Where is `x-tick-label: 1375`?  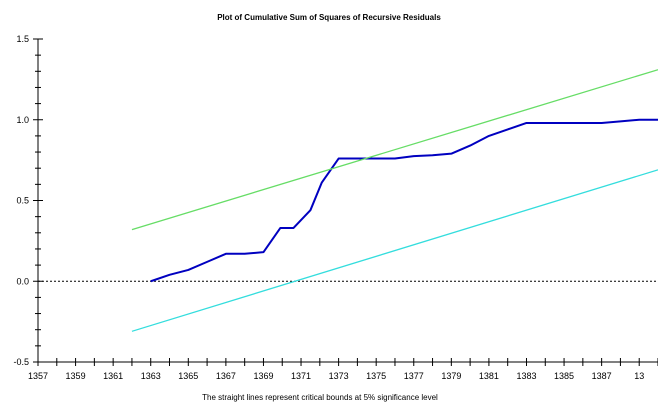 x-tick-label: 1375 is located at coordinates (376, 376).